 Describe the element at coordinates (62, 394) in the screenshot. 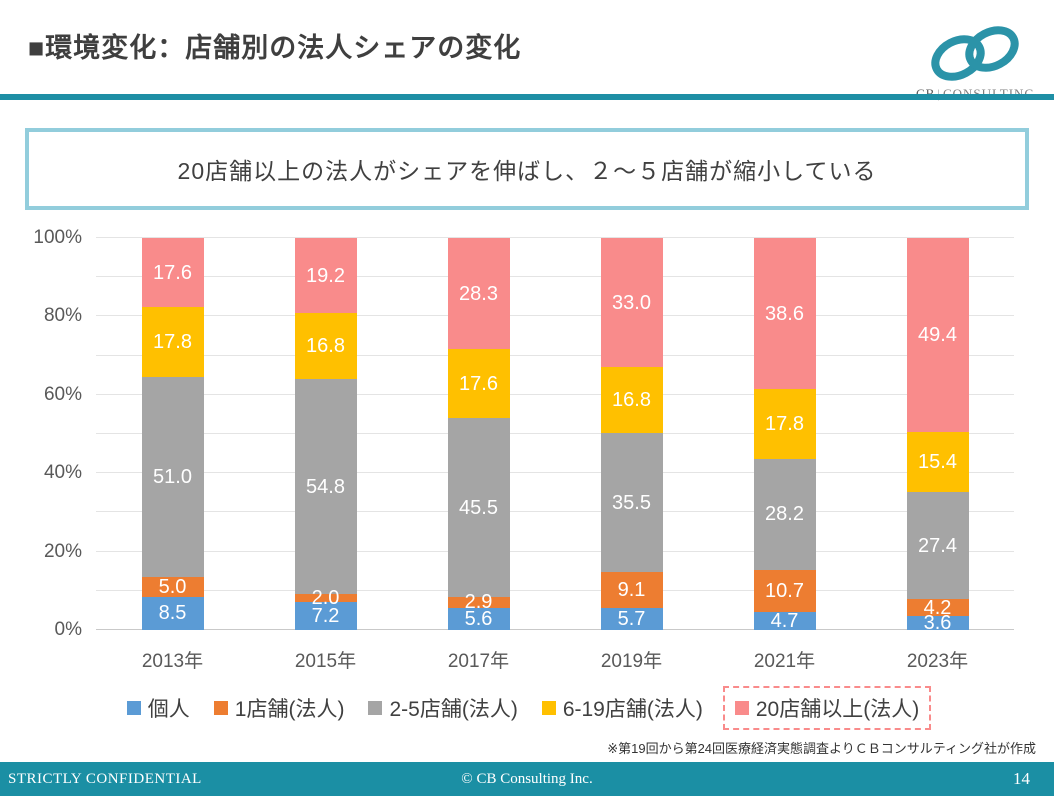

I see `y-axis-label: 60%` at that location.